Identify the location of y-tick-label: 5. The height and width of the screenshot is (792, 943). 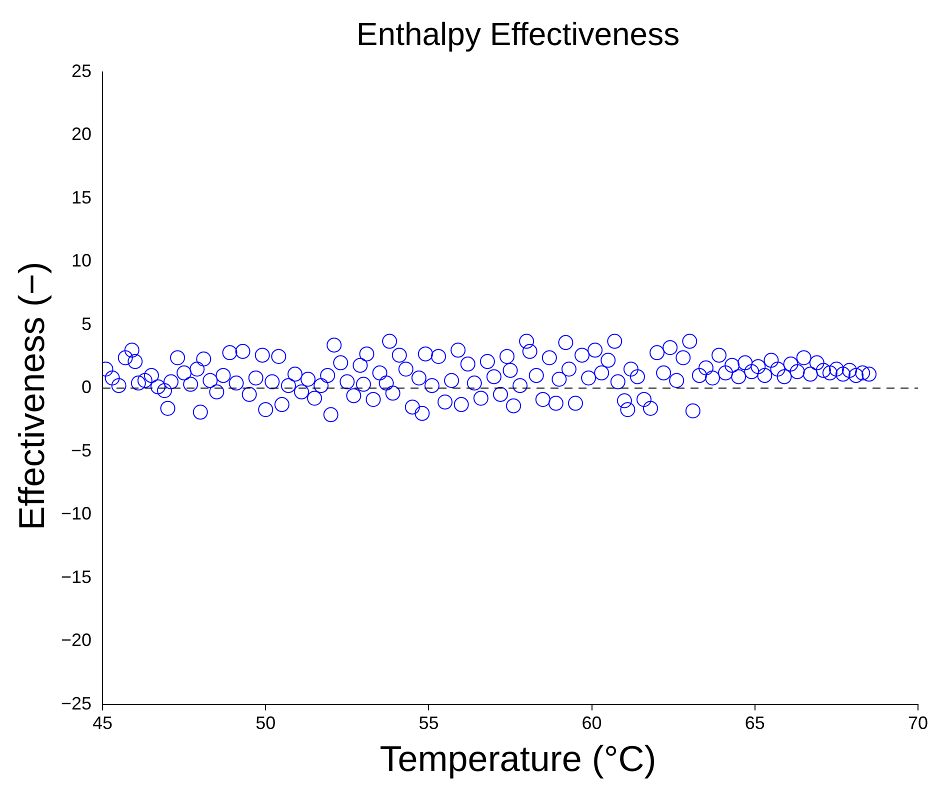
(87, 324).